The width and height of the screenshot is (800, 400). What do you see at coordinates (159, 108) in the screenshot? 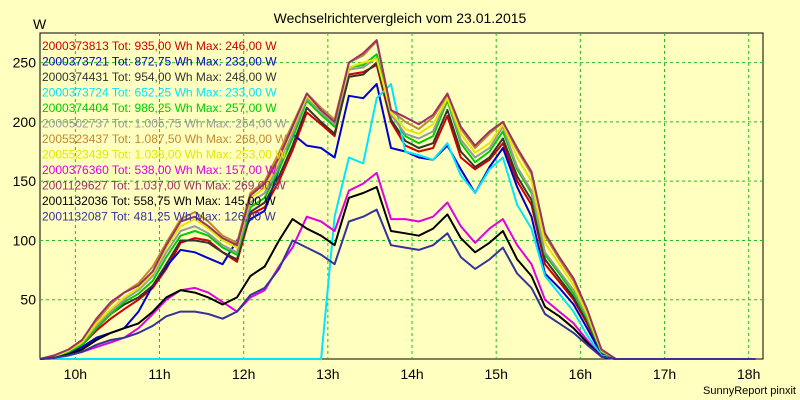
I see `legend-entry: 2000374404 Tot: 986,25 Wh Max: 257,00 W` at bounding box center [159, 108].